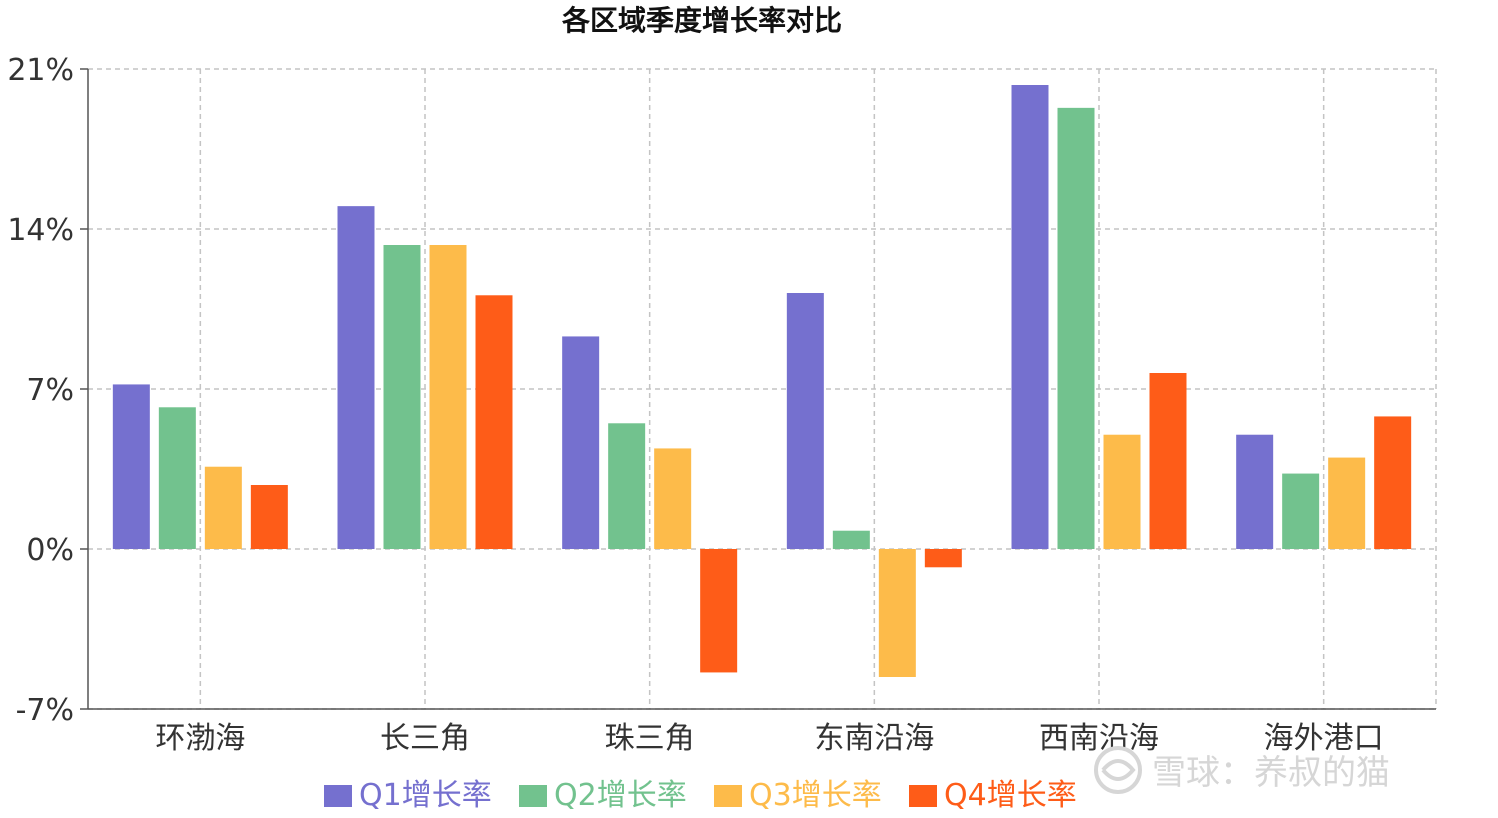  Describe the element at coordinates (650, 738) in the screenshot. I see `x-tick-label: 珠三角` at that location.